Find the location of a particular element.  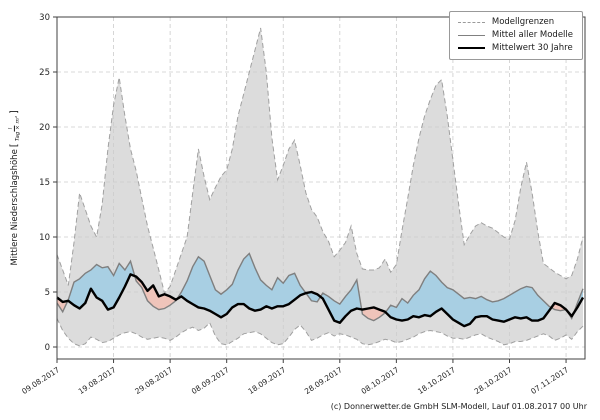

y-tick-label: 5 is located at coordinates (47, 293).